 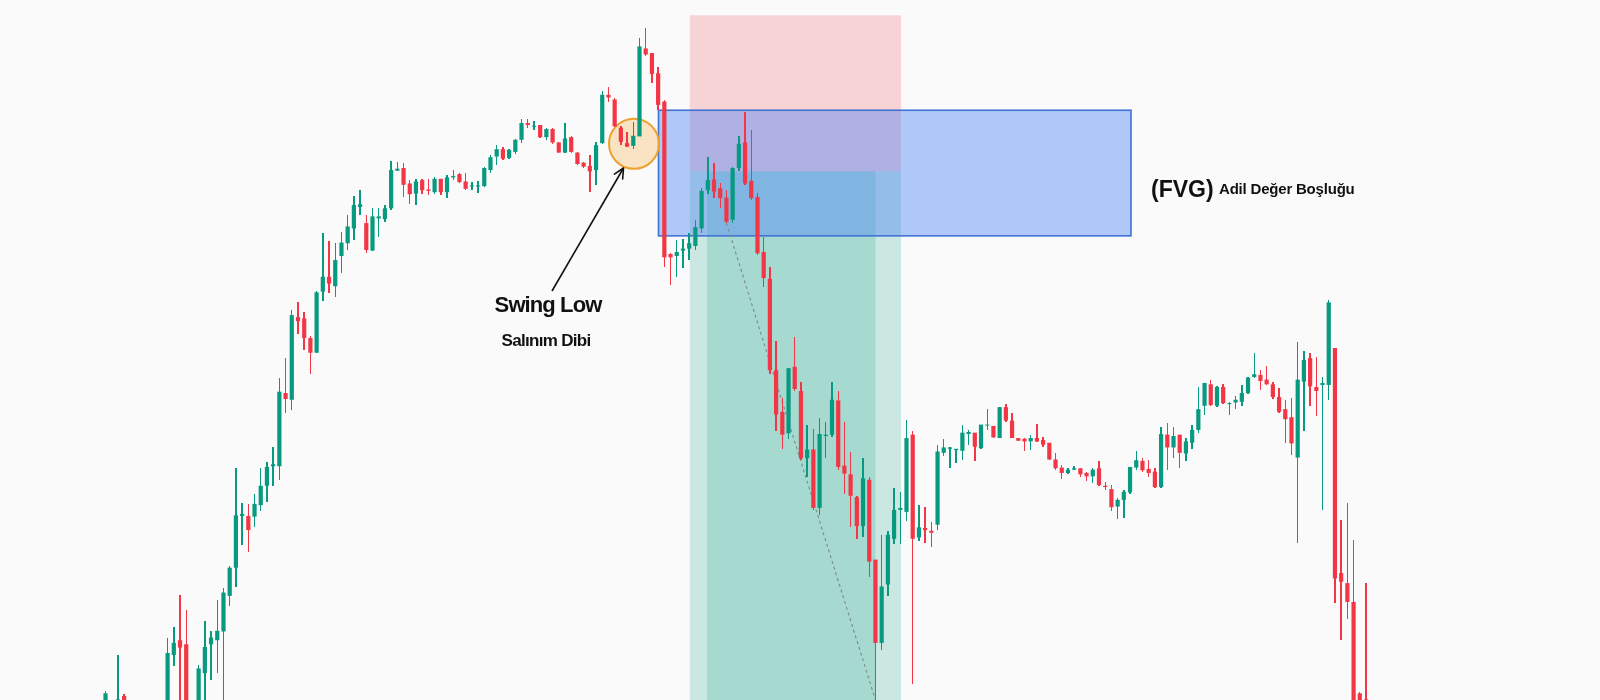 I want to click on annotation: Swing Low, so click(x=549, y=304).